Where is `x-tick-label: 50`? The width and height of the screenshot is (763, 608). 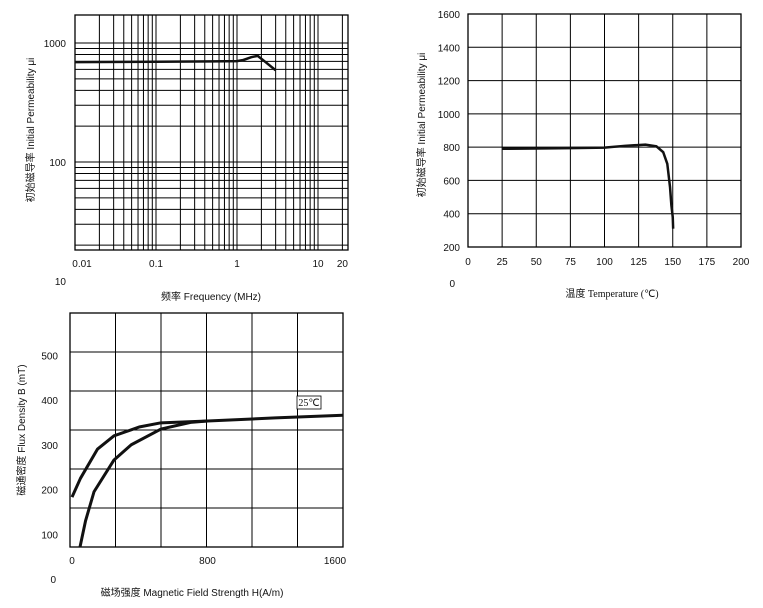 x-tick-label: 50 is located at coordinates (537, 262).